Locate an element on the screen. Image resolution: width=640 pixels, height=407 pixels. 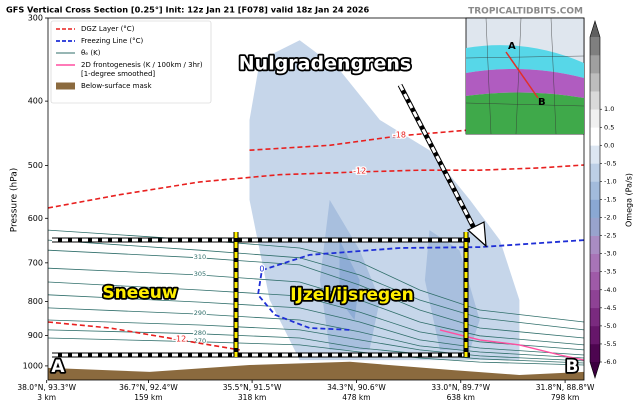
colorbar-tick-label: -1.5 is located at coordinates (610, 200).